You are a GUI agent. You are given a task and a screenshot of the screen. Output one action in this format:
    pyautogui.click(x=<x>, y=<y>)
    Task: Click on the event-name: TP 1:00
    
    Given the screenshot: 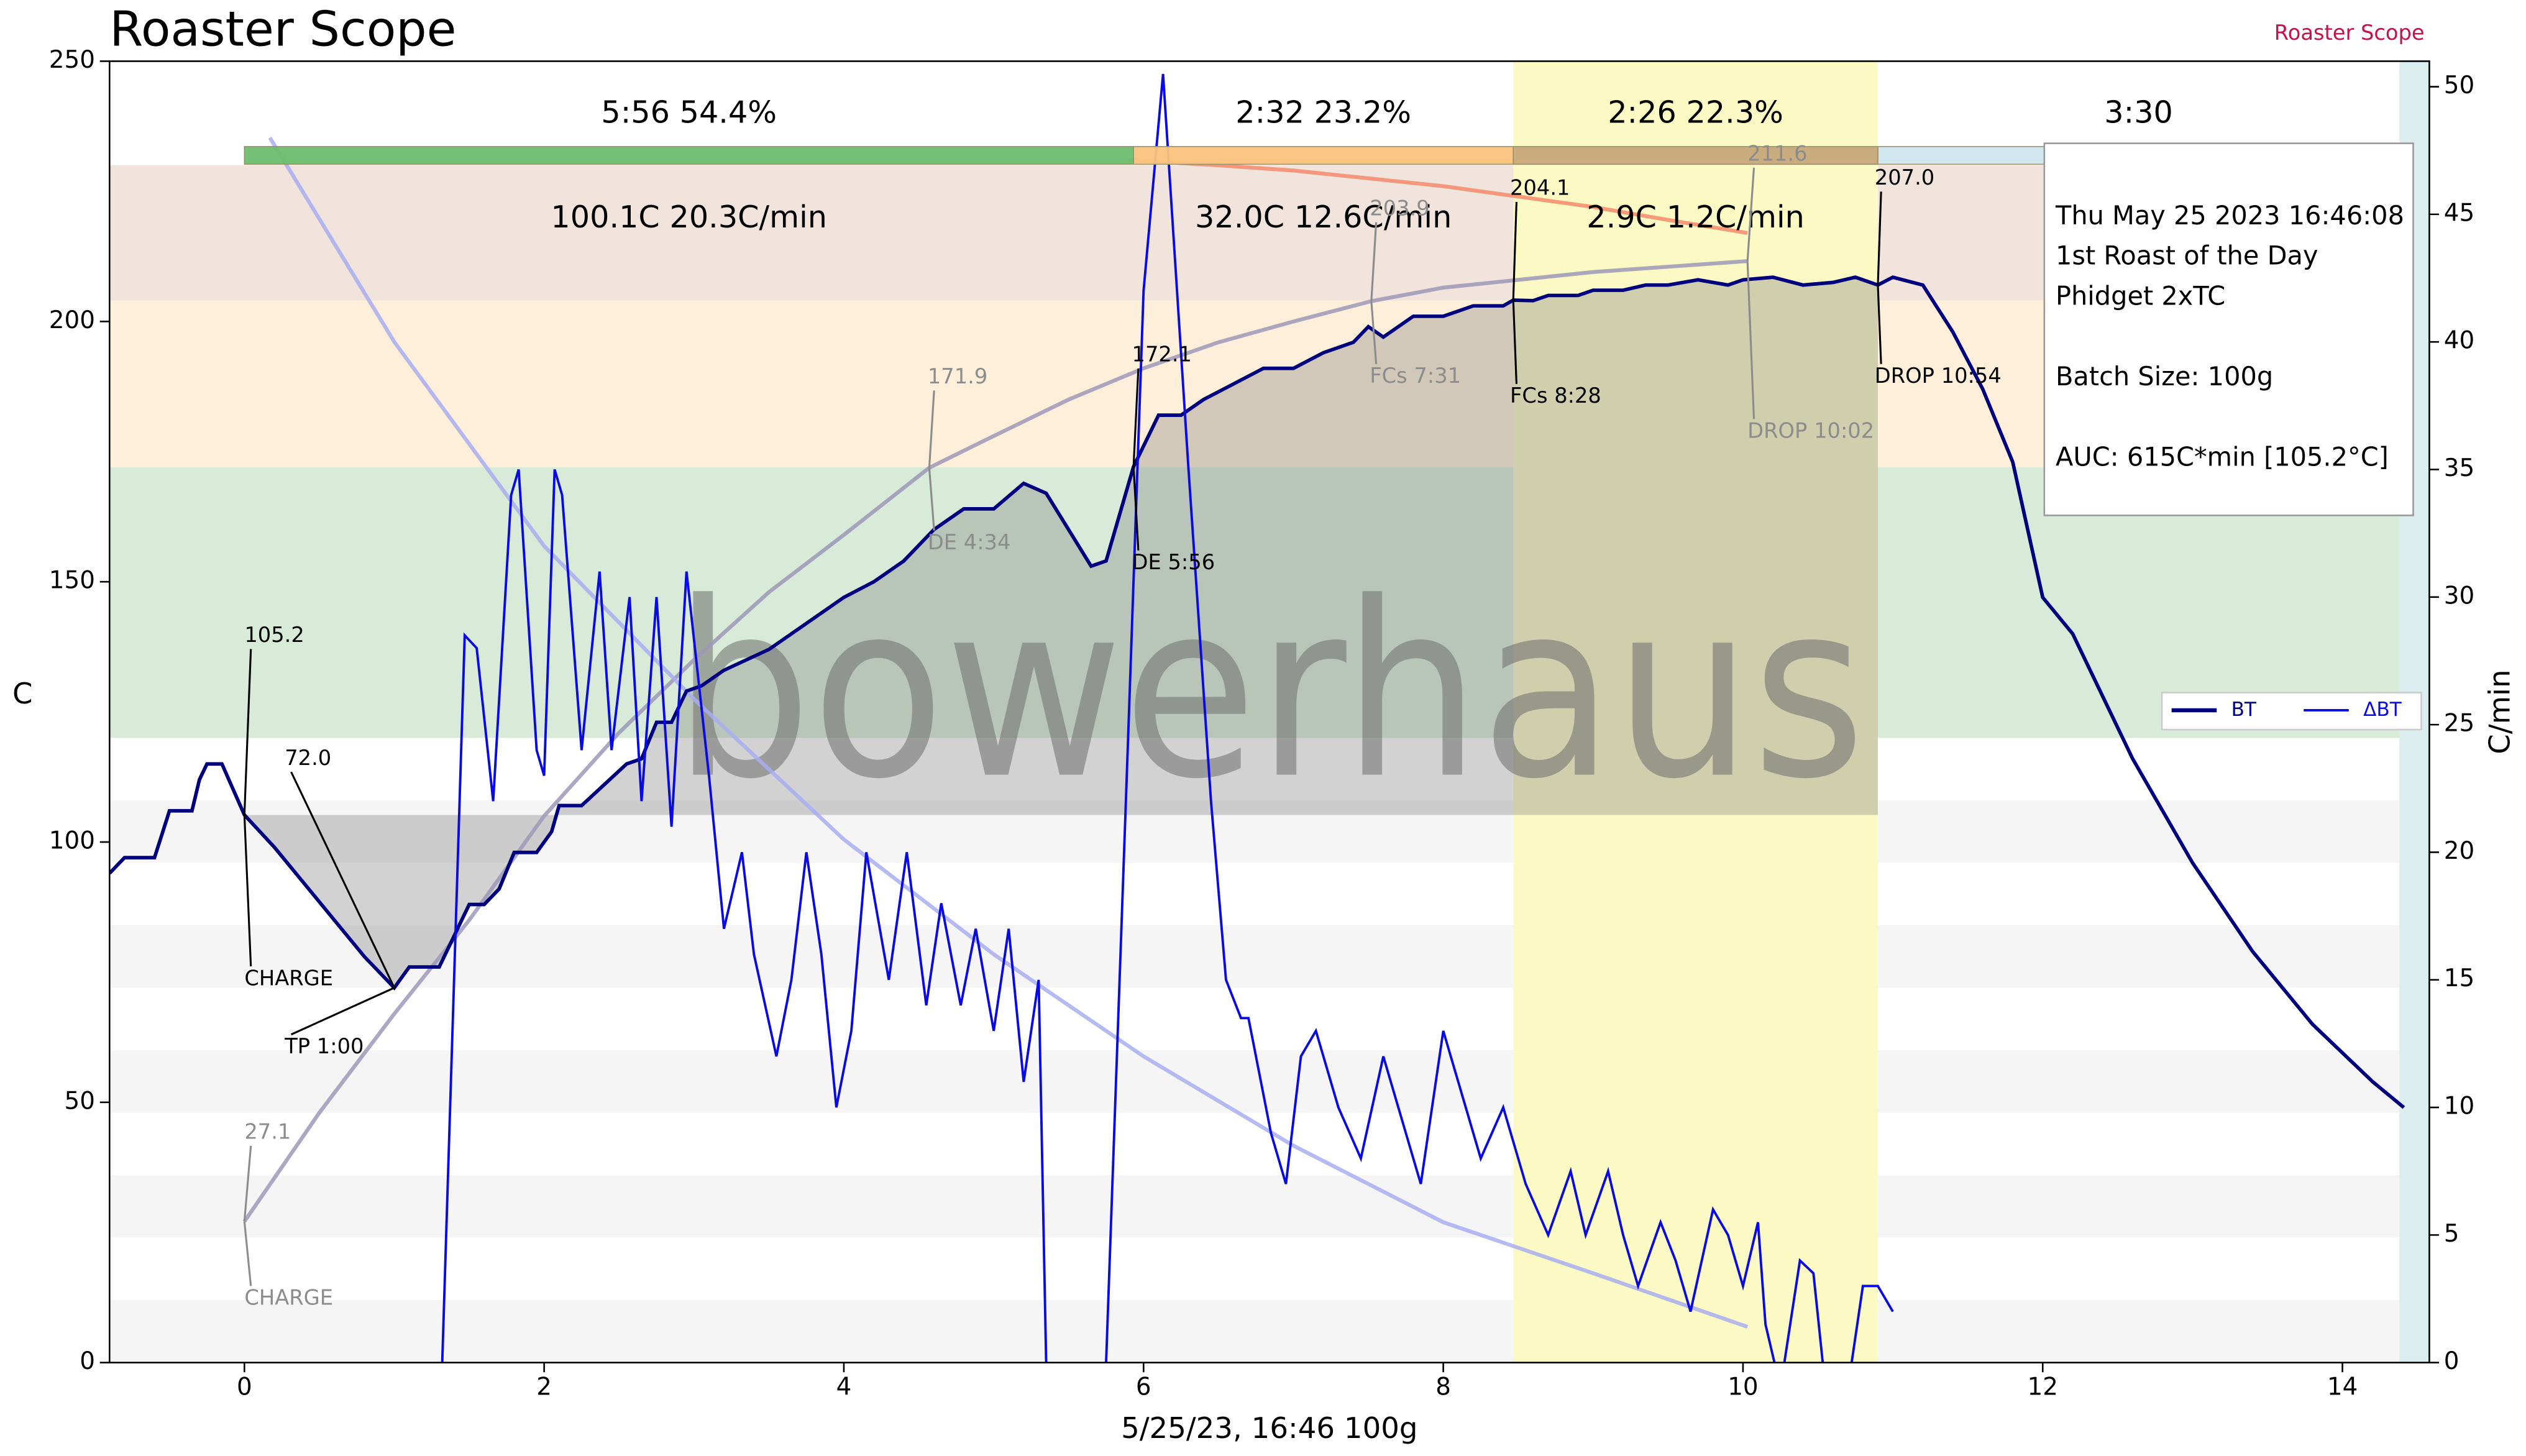 What is the action you would take?
    pyautogui.click(x=324, y=1046)
    